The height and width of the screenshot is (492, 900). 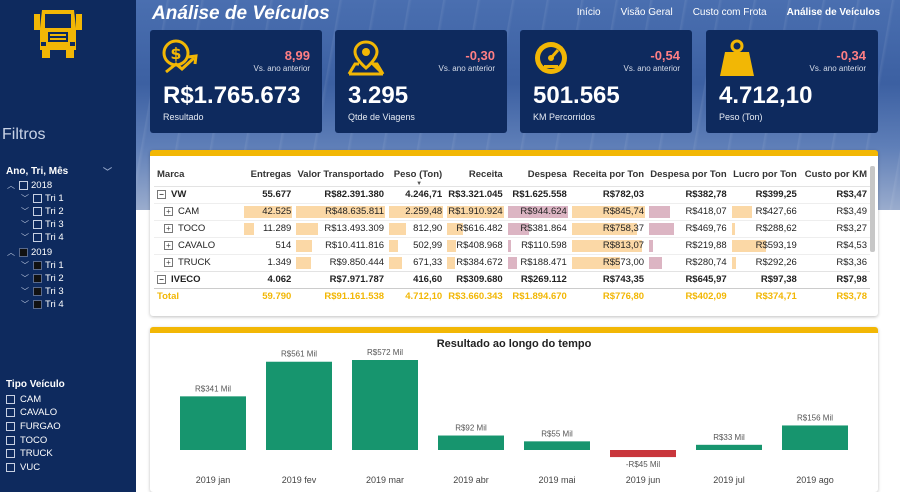 What do you see at coordinates (764, 211) in the screenshot?
I see `table-cell: R$427,66` at bounding box center [764, 211].